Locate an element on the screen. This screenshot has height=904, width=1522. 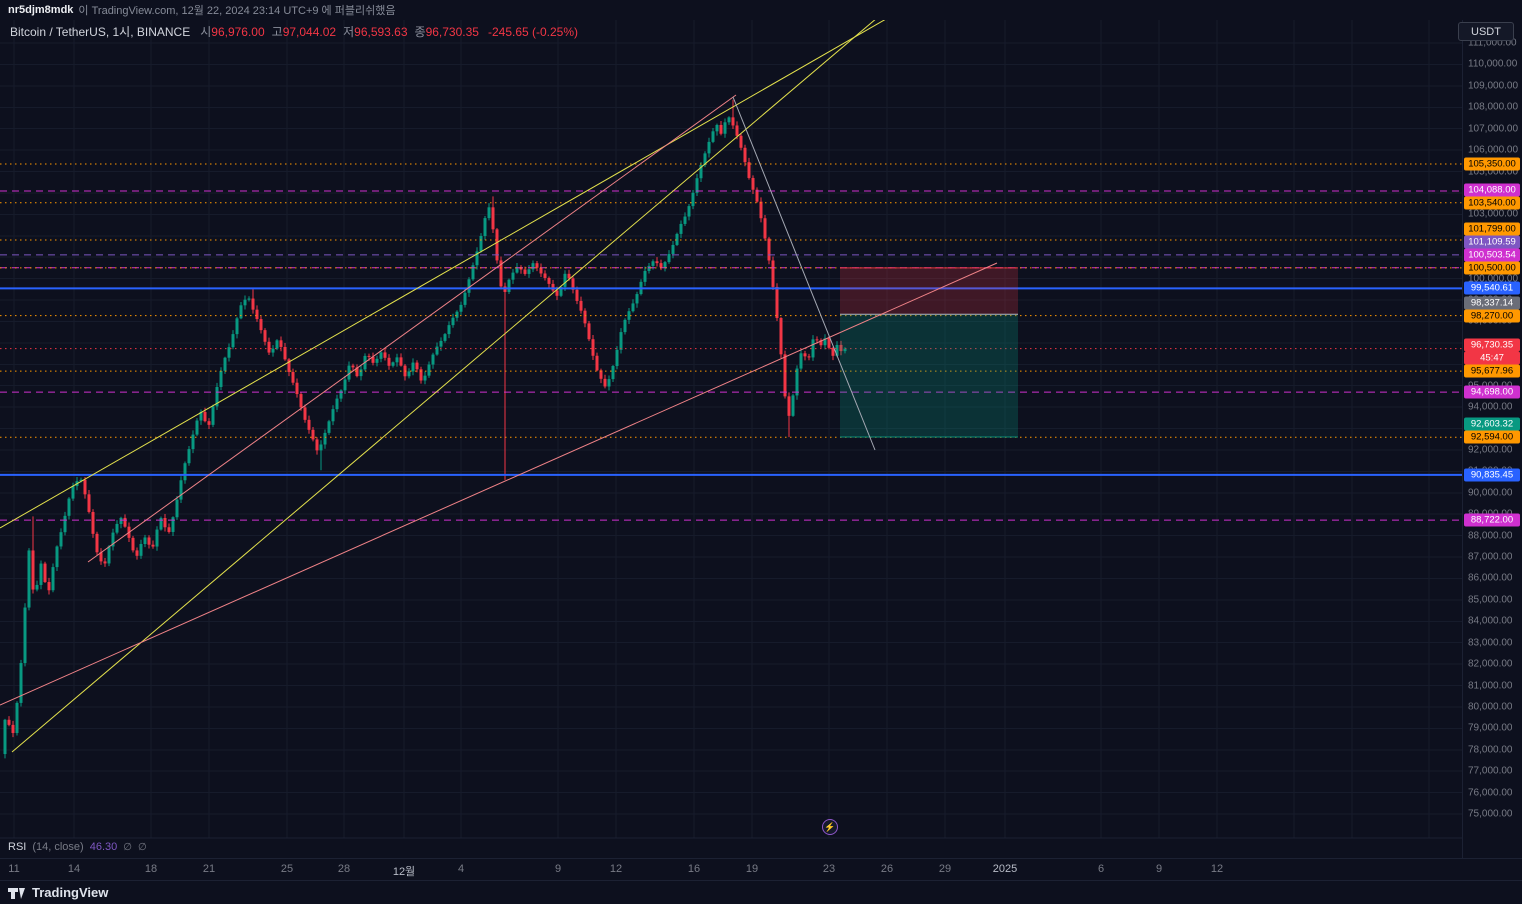
time-tick-label: 12월 is located at coordinates (404, 872).